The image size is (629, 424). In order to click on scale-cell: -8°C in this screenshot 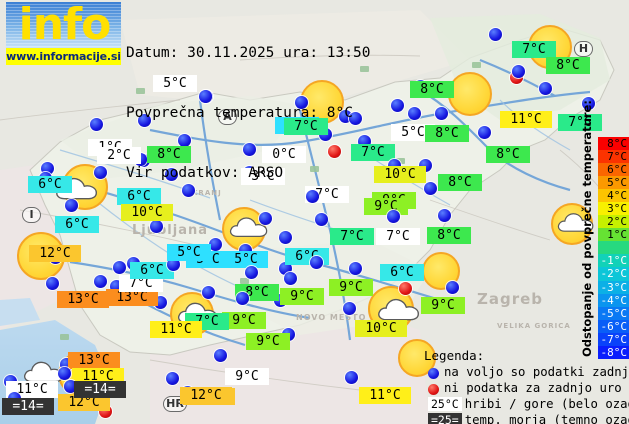, I will do `click(613, 352)`.